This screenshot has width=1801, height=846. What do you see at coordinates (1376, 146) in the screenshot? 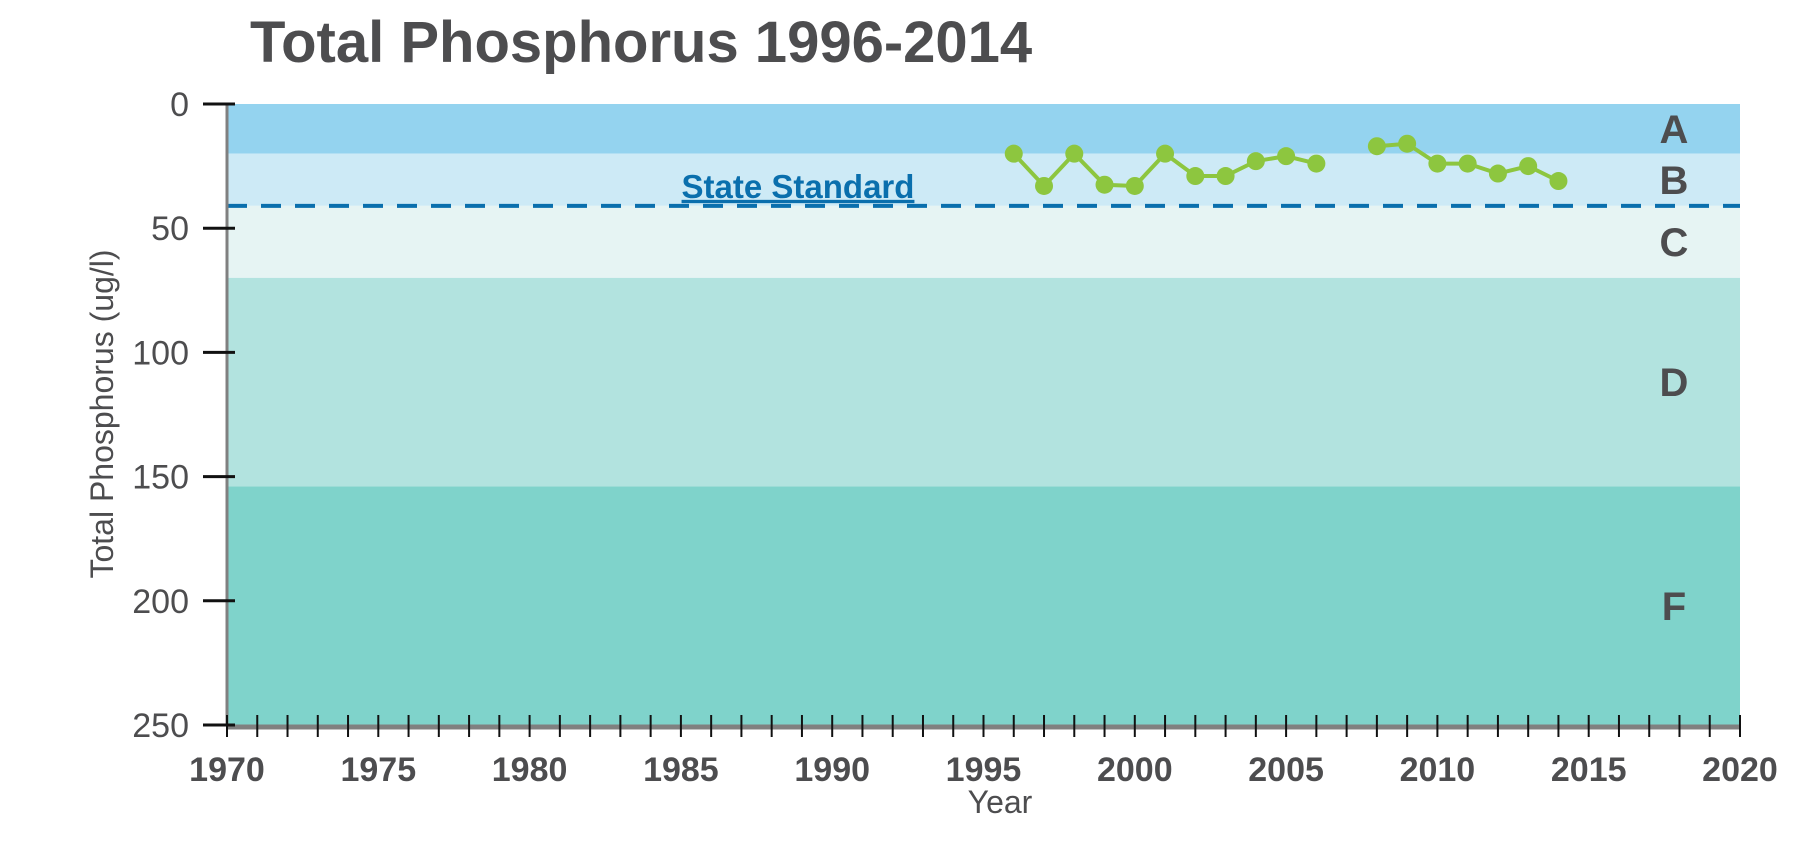
I see `data-point-2008` at bounding box center [1376, 146].